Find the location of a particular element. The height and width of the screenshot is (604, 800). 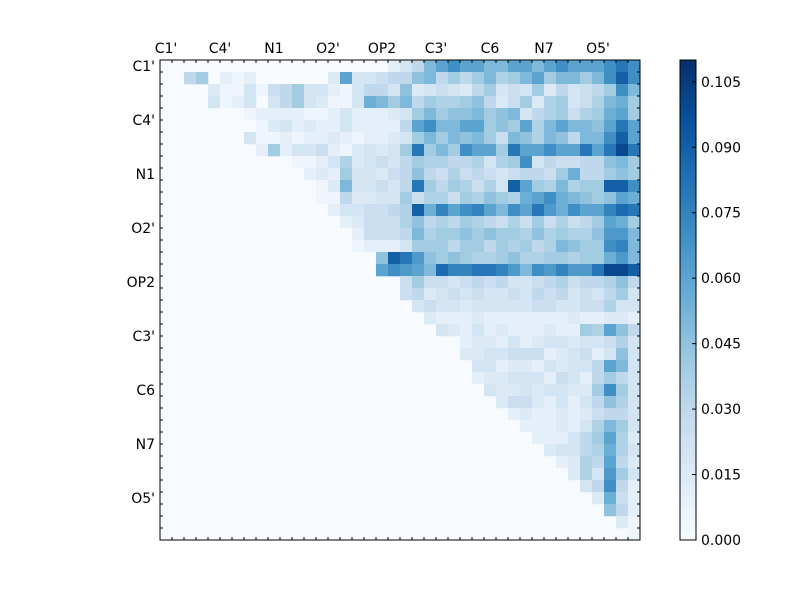

colorbar-tick-label: 0.015 is located at coordinates (721, 476).